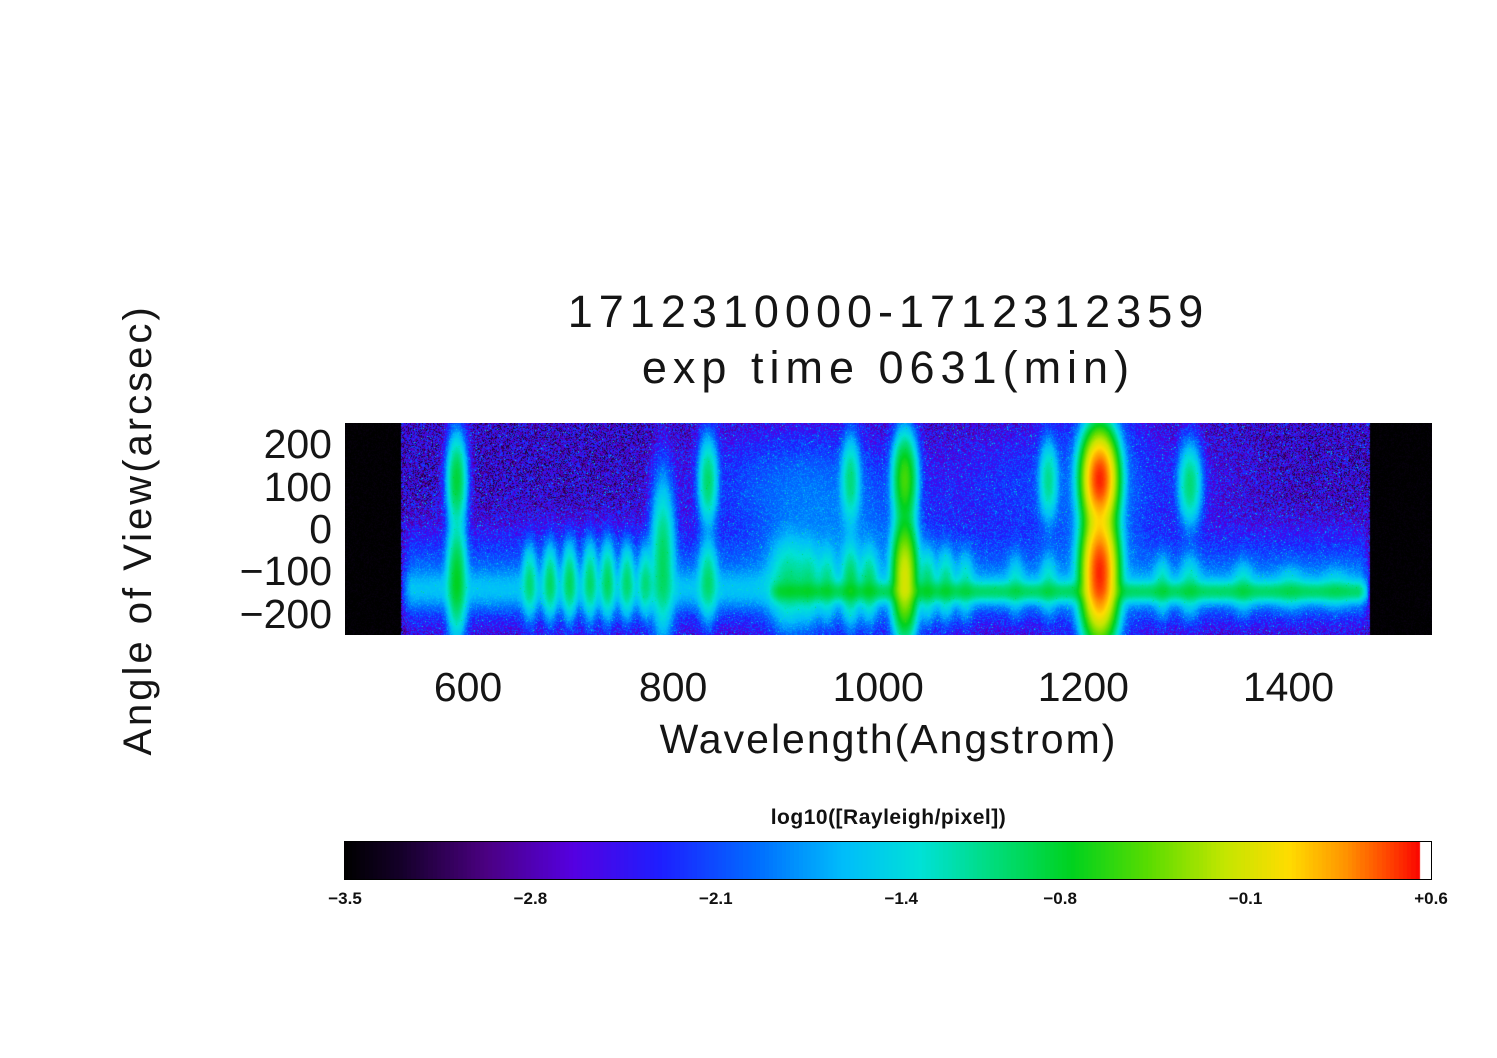 The image size is (1497, 1058). Describe the element at coordinates (888, 529) in the screenshot. I see `spectrogram-heatmap` at that location.